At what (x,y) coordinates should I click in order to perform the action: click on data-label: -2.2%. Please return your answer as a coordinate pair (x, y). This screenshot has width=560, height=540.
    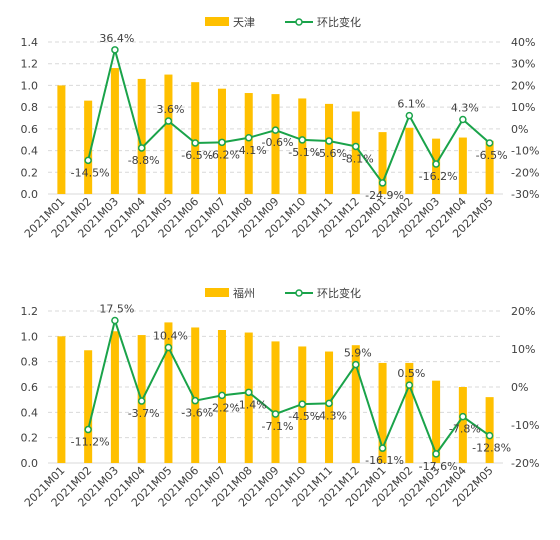
    Looking at the image, I should click on (224, 407).